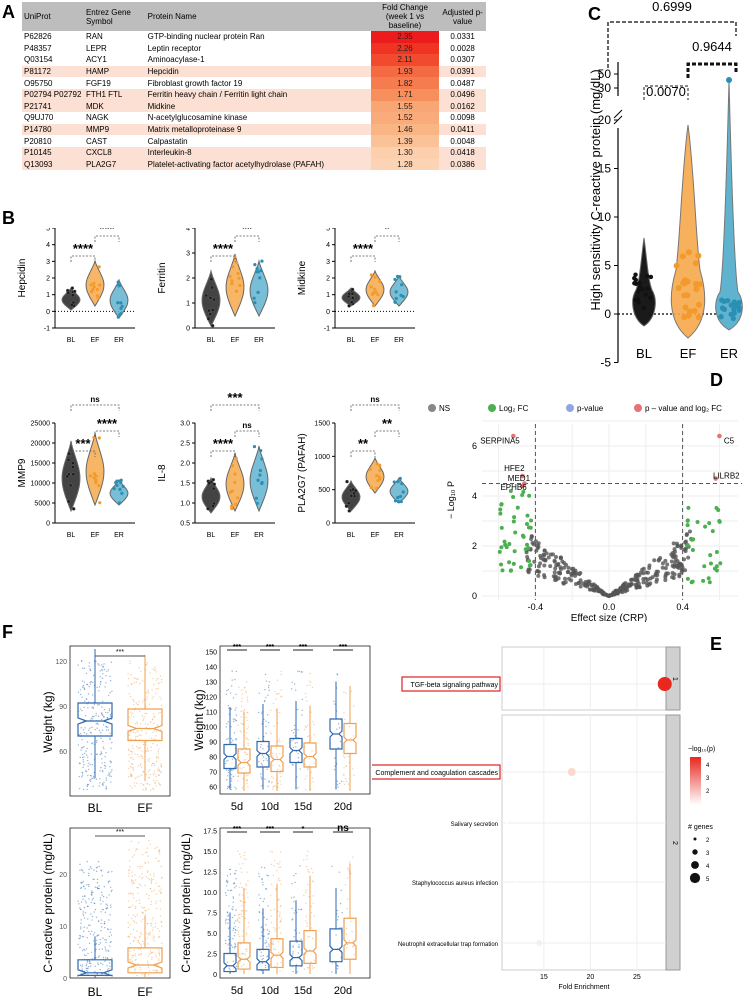 This screenshot has height=998, width=743. What do you see at coordinates (605, 363) in the screenshot?
I see `y-tick-label: -5` at bounding box center [605, 363].